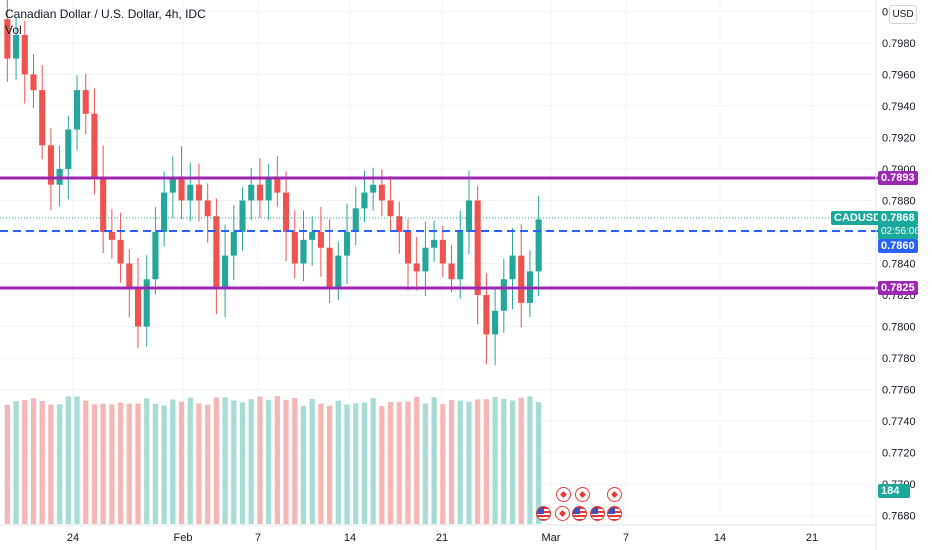 Image resolution: width=932 pixels, height=550 pixels. What do you see at coordinates (105, 14) in the screenshot?
I see `symbol-title: Canadian Dollar / U.S. Dollar, 4h, IDC` at bounding box center [105, 14].